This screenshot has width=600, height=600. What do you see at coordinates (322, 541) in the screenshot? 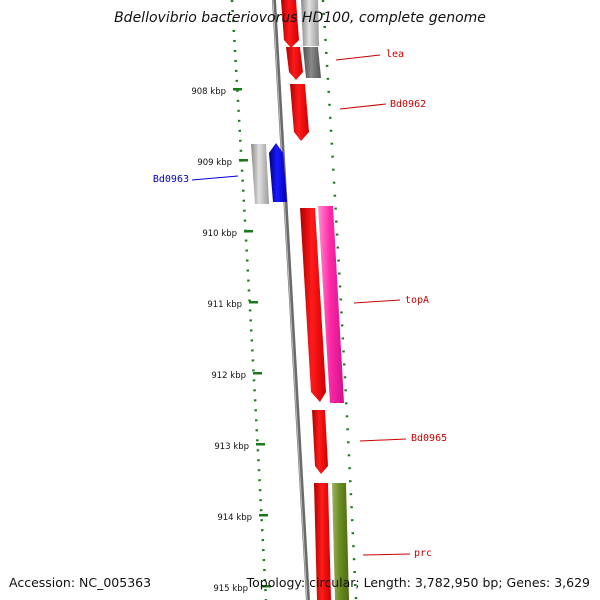
I see `gene-red-prc` at bounding box center [322, 541].